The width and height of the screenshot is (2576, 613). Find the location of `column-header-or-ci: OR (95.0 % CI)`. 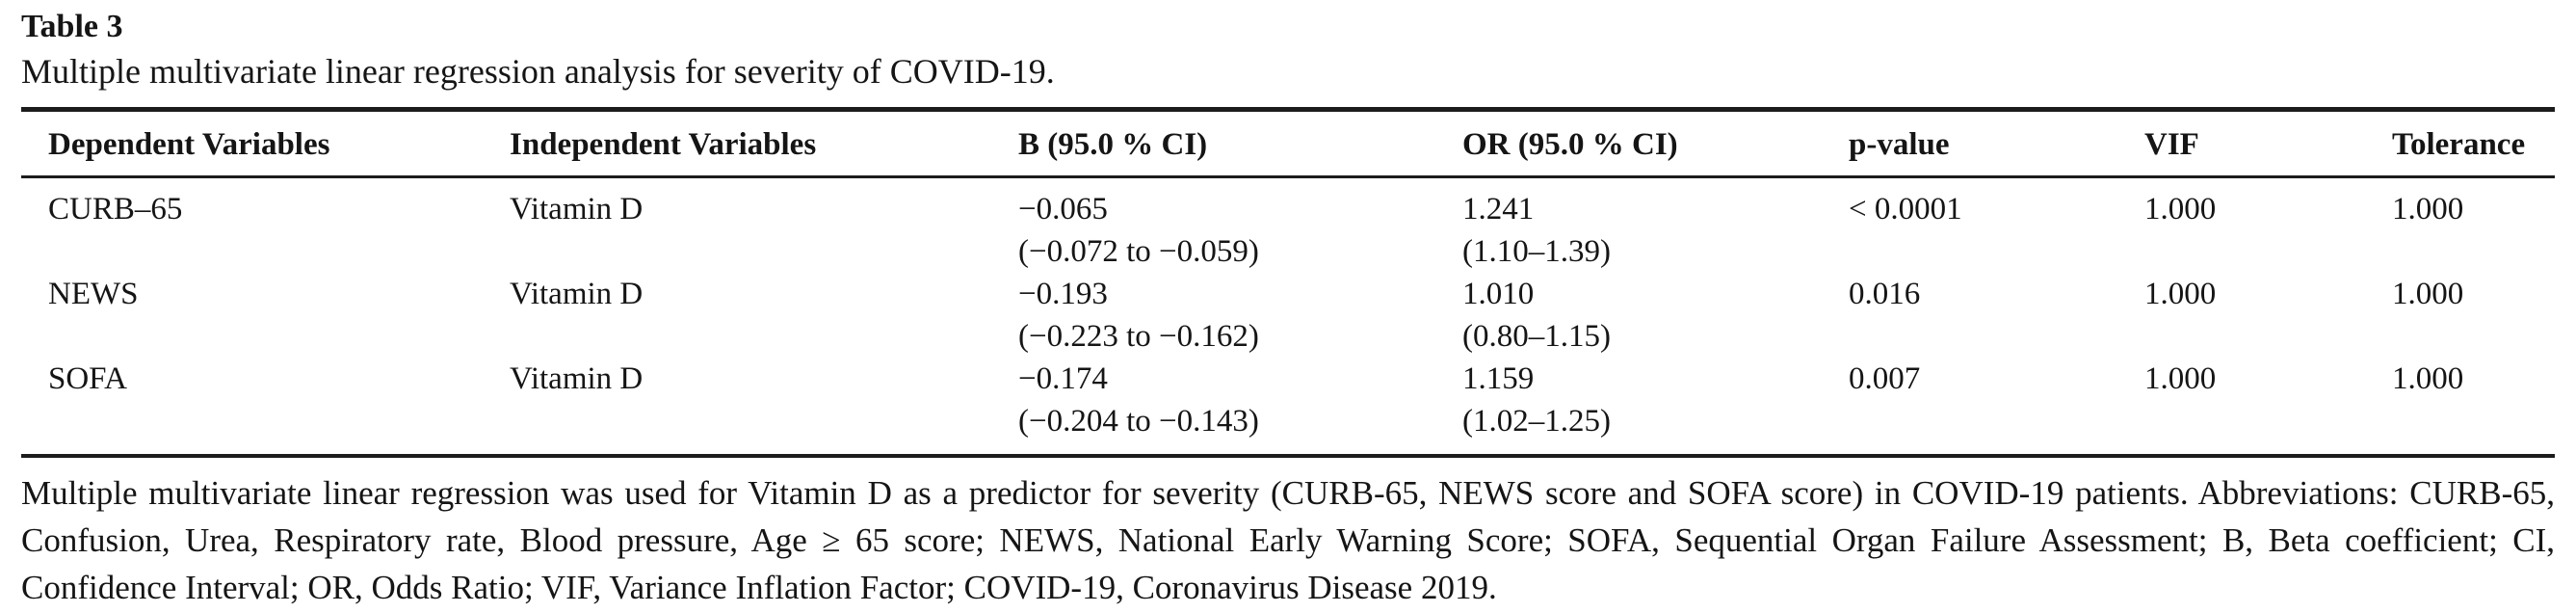

column-header-or-ci: OR (95.0 % CI) is located at coordinates (1656, 143).